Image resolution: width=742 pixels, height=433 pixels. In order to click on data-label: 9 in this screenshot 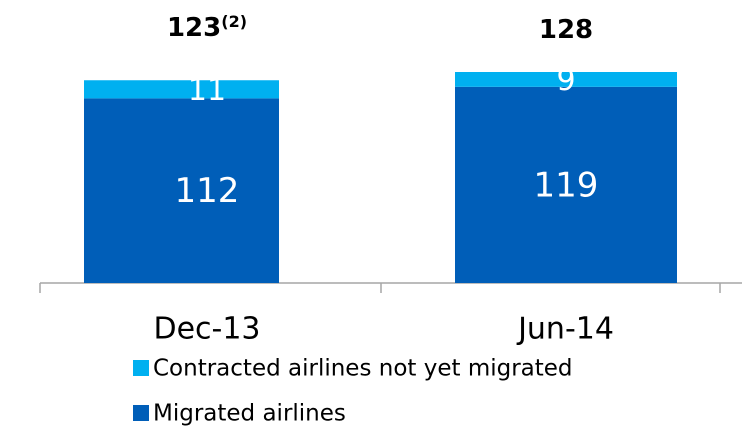, I will do `click(565, 80)`.